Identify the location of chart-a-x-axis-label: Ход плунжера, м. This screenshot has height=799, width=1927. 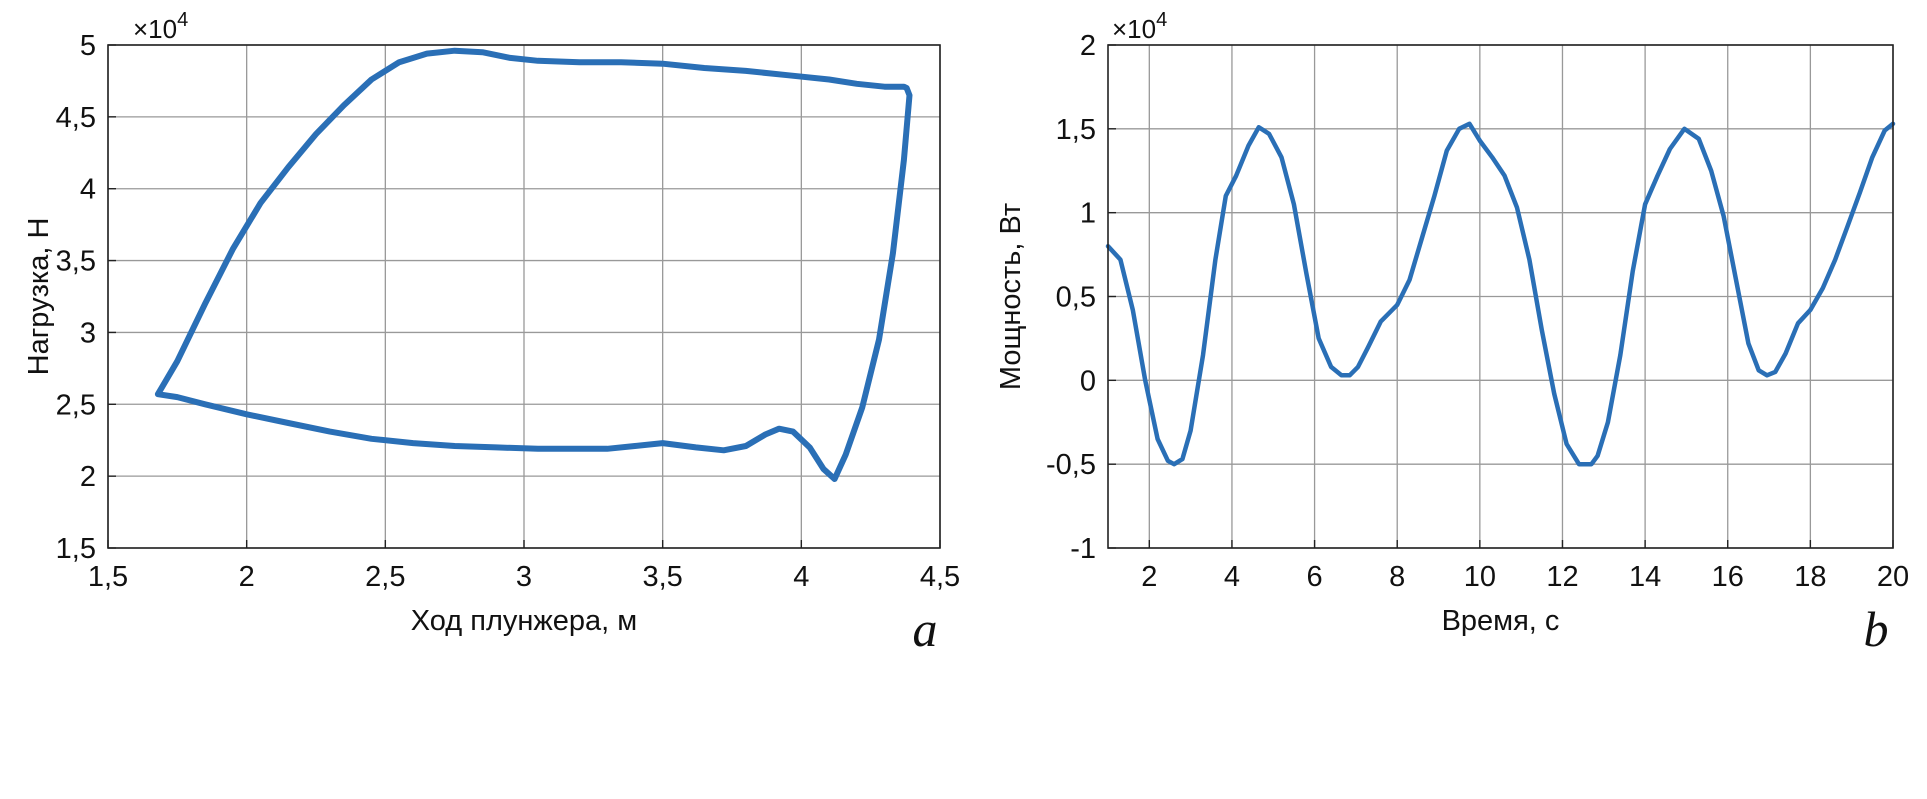
(524, 621).